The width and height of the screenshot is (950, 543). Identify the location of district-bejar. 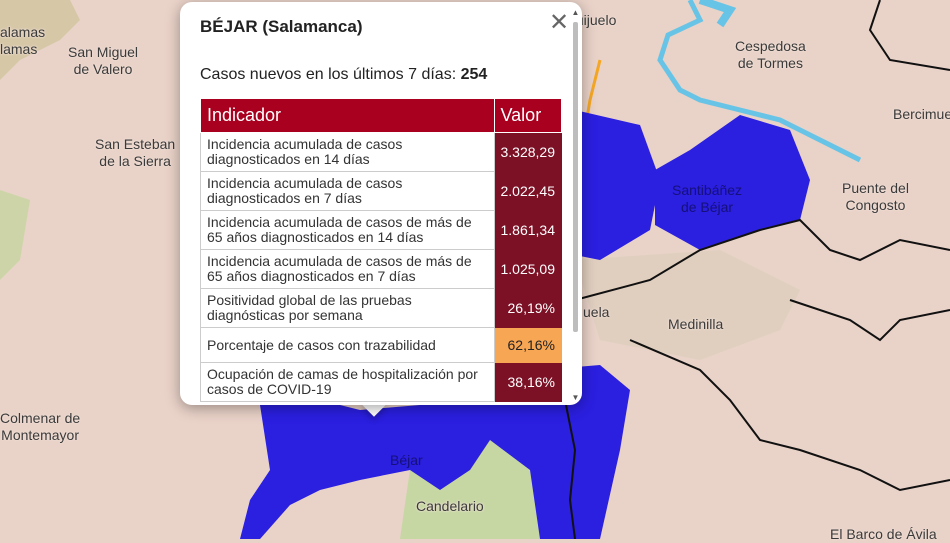
(435, 452).